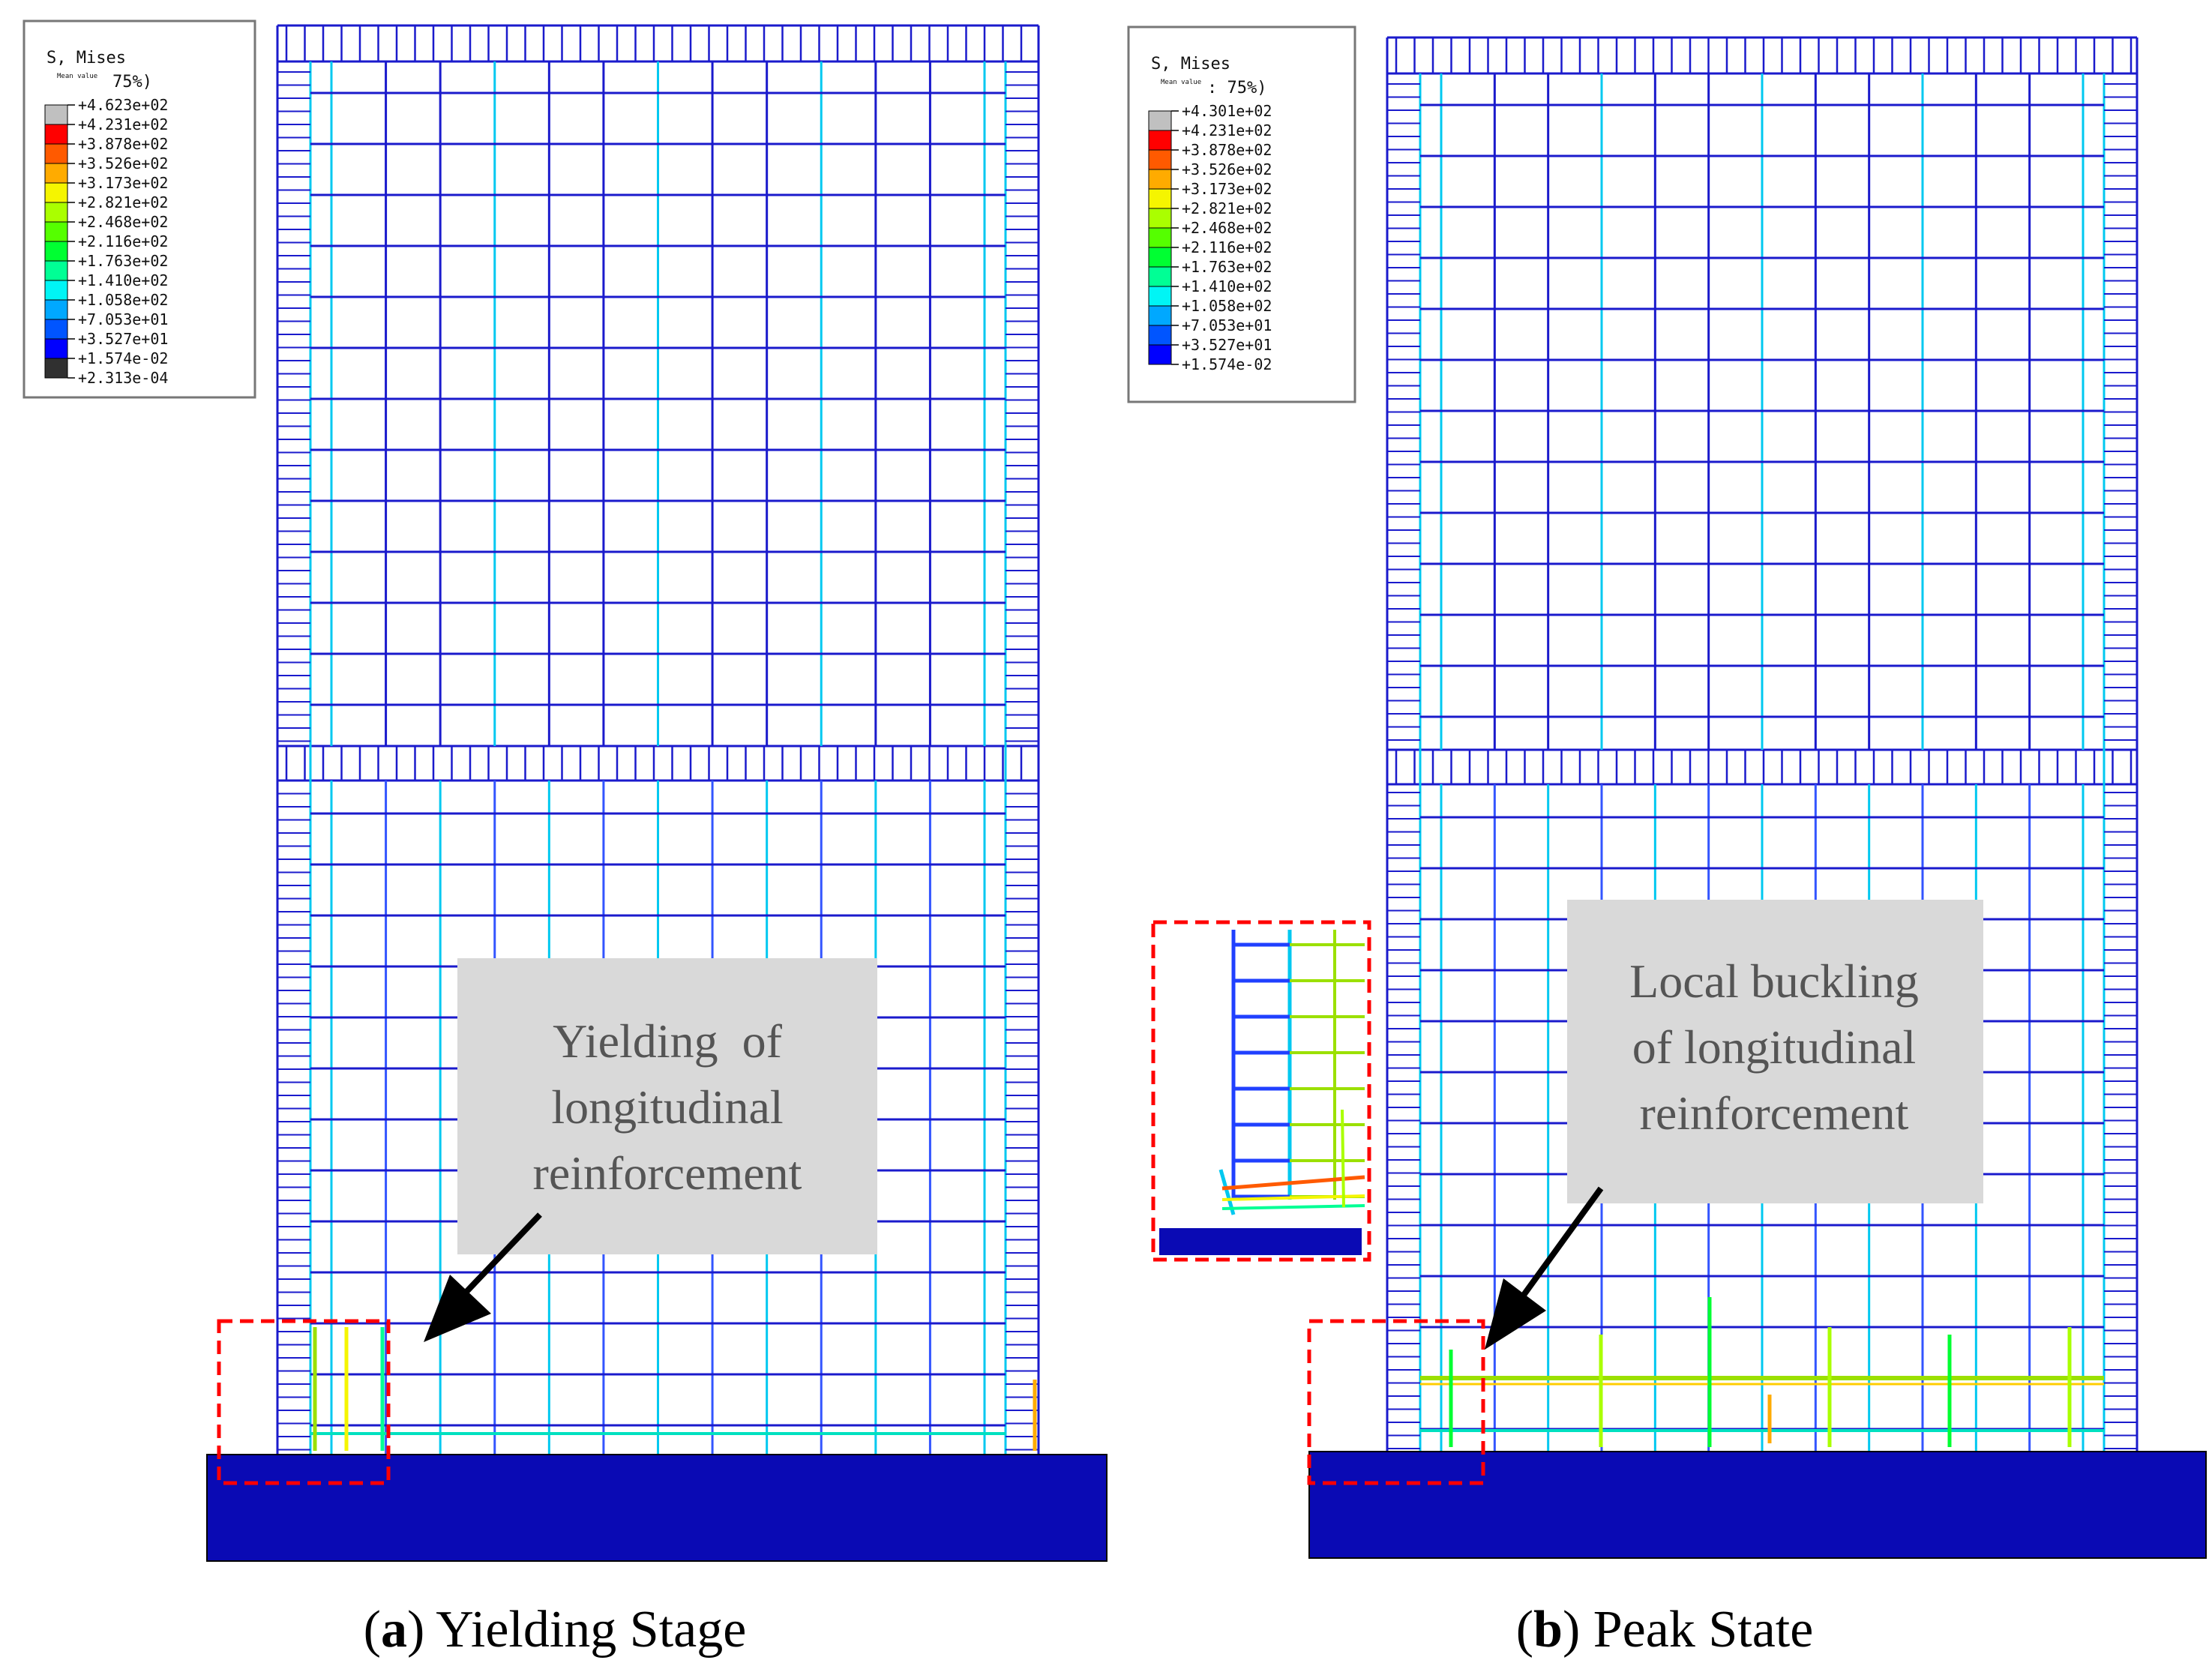  I want to click on panel-b-zoom-inset, so click(1261, 1091).